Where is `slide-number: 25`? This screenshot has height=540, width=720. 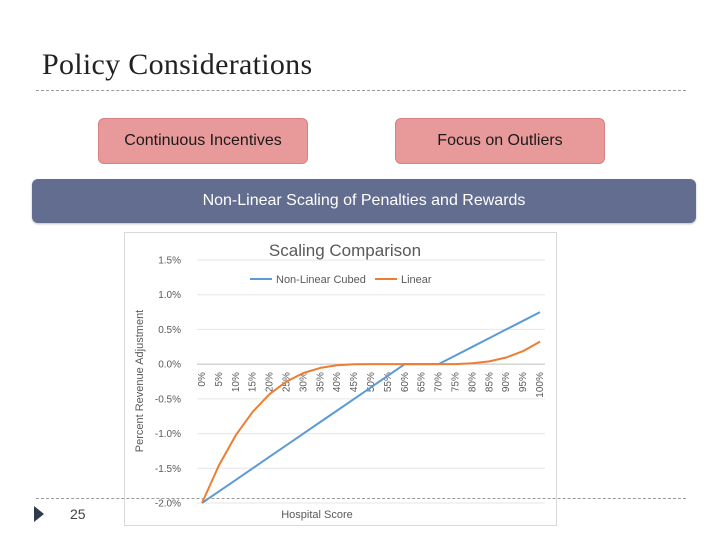 slide-number: 25 is located at coordinates (78, 514).